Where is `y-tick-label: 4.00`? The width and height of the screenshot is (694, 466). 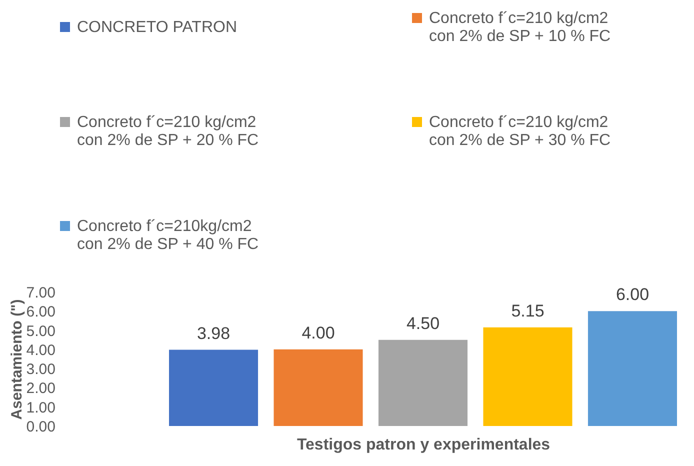
y-tick-label: 4.00 is located at coordinates (41, 350).